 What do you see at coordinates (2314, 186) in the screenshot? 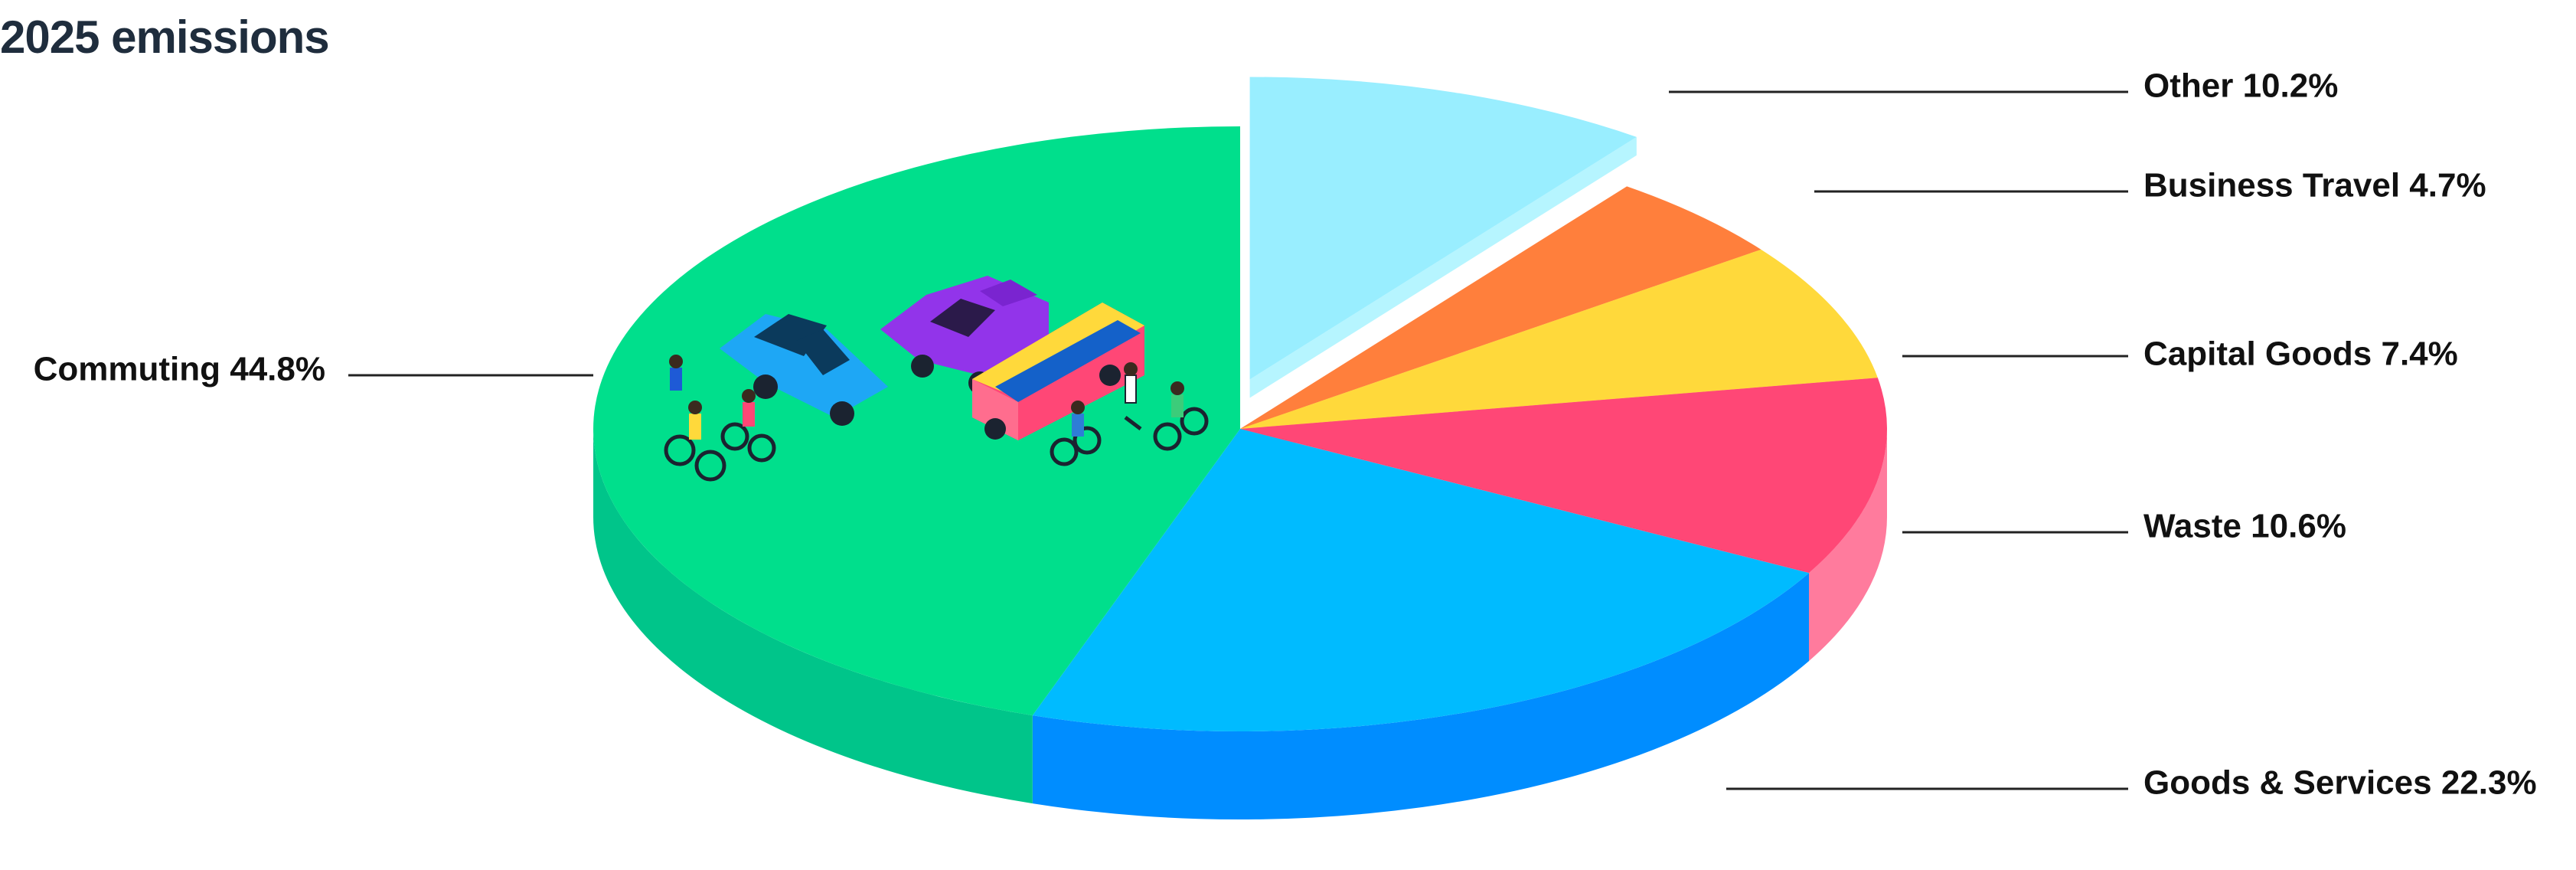
I see `label-business-travel: Business Travel 4.7%` at bounding box center [2314, 186].